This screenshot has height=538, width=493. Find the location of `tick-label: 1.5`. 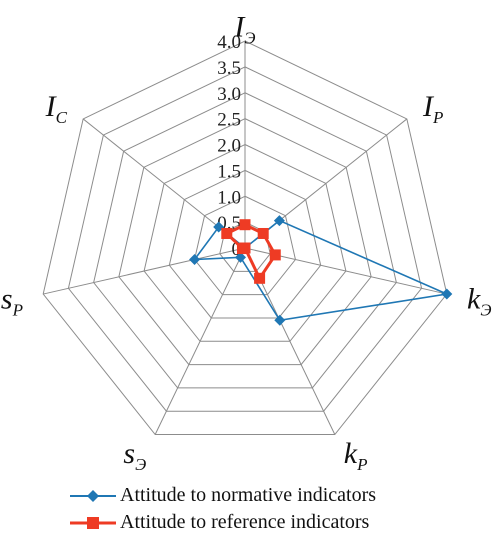

tick-label: 1.5 is located at coordinates (229, 171).